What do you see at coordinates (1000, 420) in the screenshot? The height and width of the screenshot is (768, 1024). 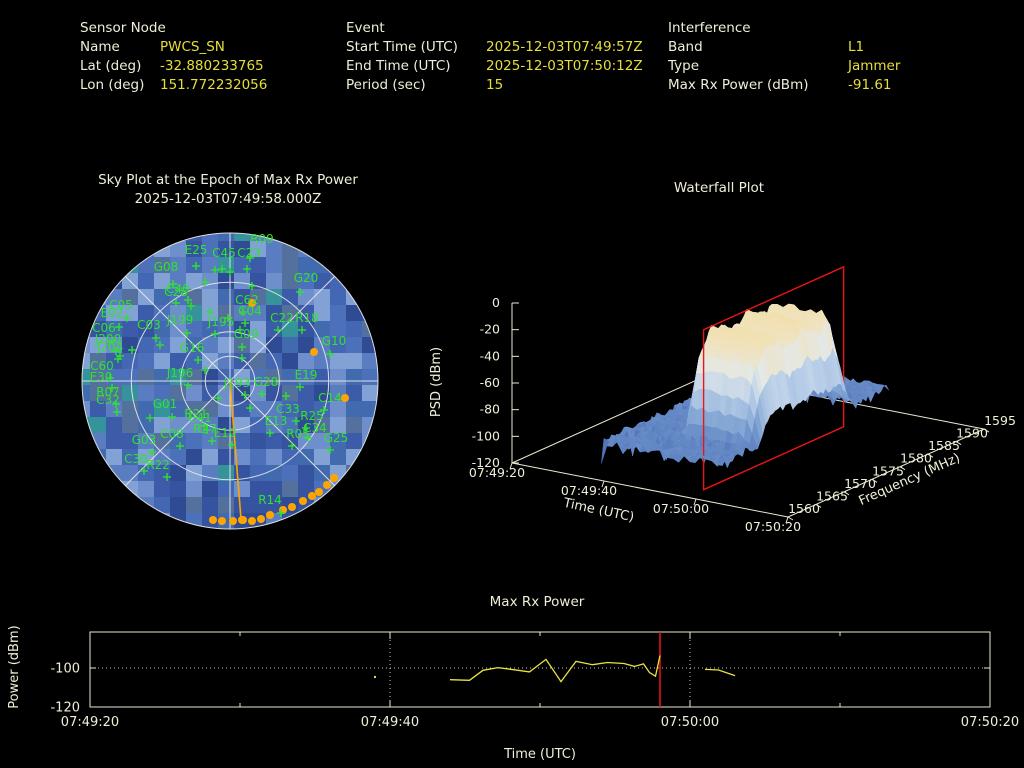 I see `freq-tick-label: 1595` at bounding box center [1000, 420].